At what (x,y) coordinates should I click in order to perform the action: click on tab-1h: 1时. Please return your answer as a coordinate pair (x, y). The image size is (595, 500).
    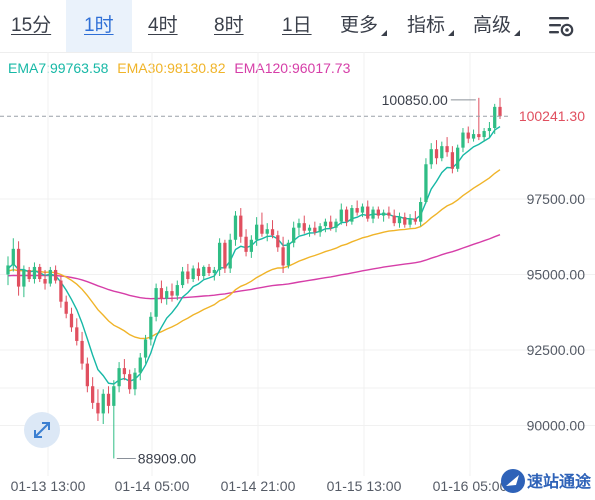
    Looking at the image, I should click on (99, 26).